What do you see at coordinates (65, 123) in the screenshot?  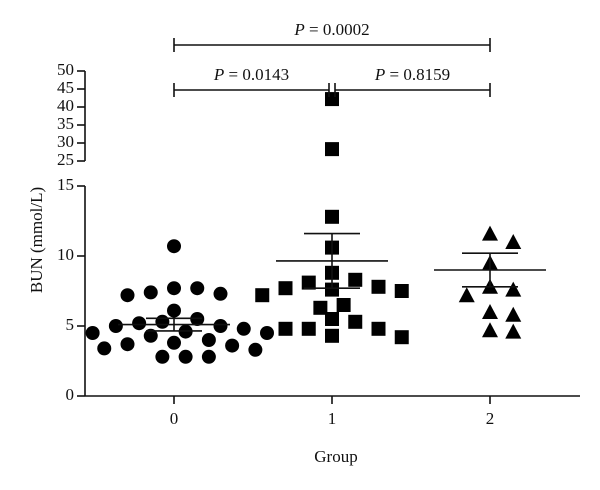 I see `y-tick-label: 35` at bounding box center [65, 123].